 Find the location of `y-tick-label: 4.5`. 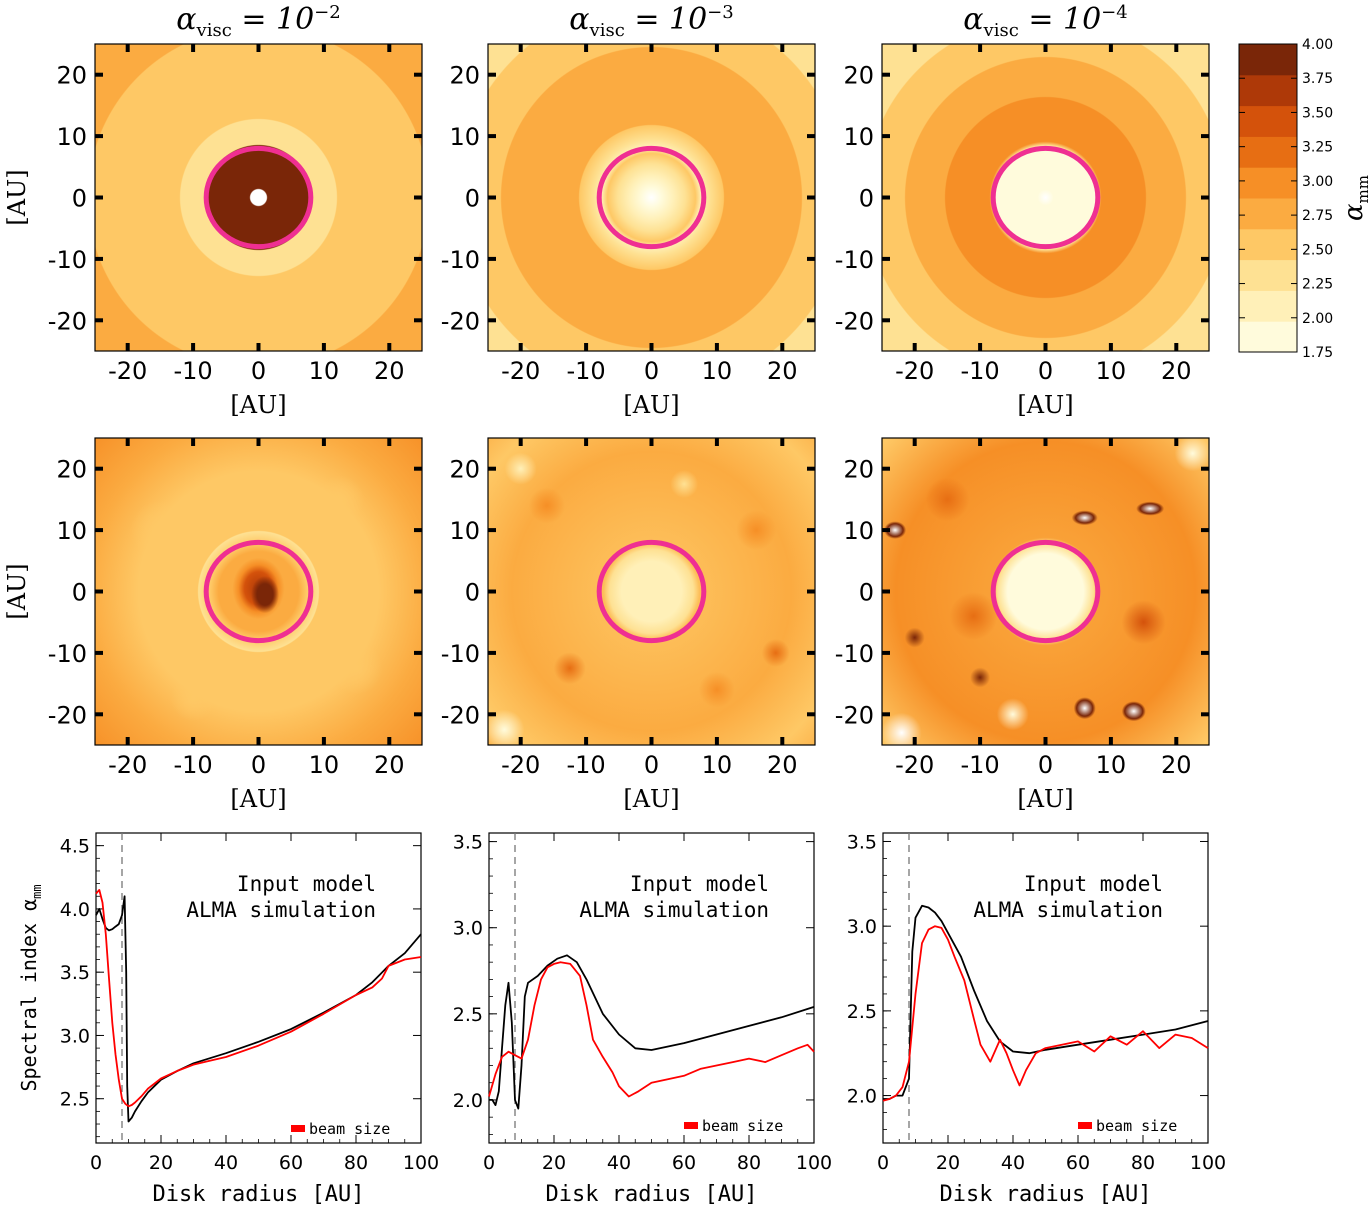

y-tick-label: 4.5 is located at coordinates (75, 847).